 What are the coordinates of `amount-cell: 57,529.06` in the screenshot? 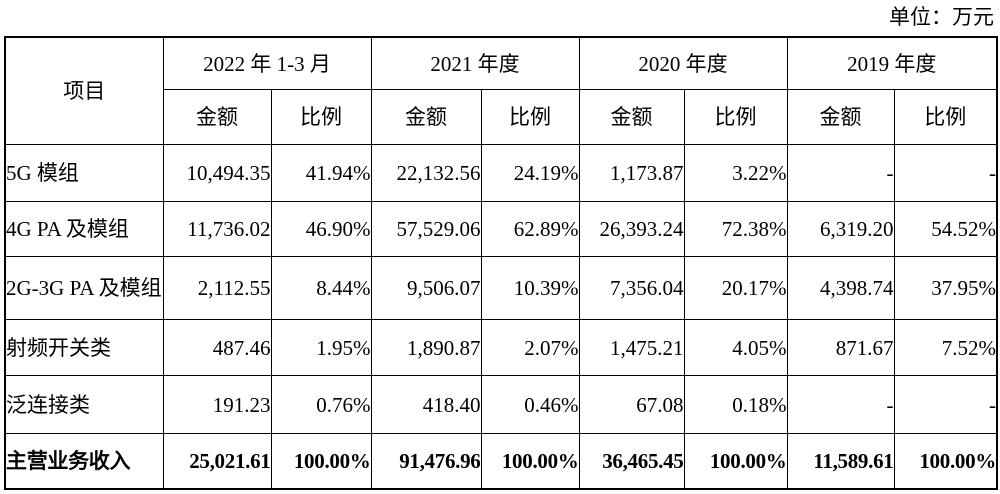 It's located at (426, 229).